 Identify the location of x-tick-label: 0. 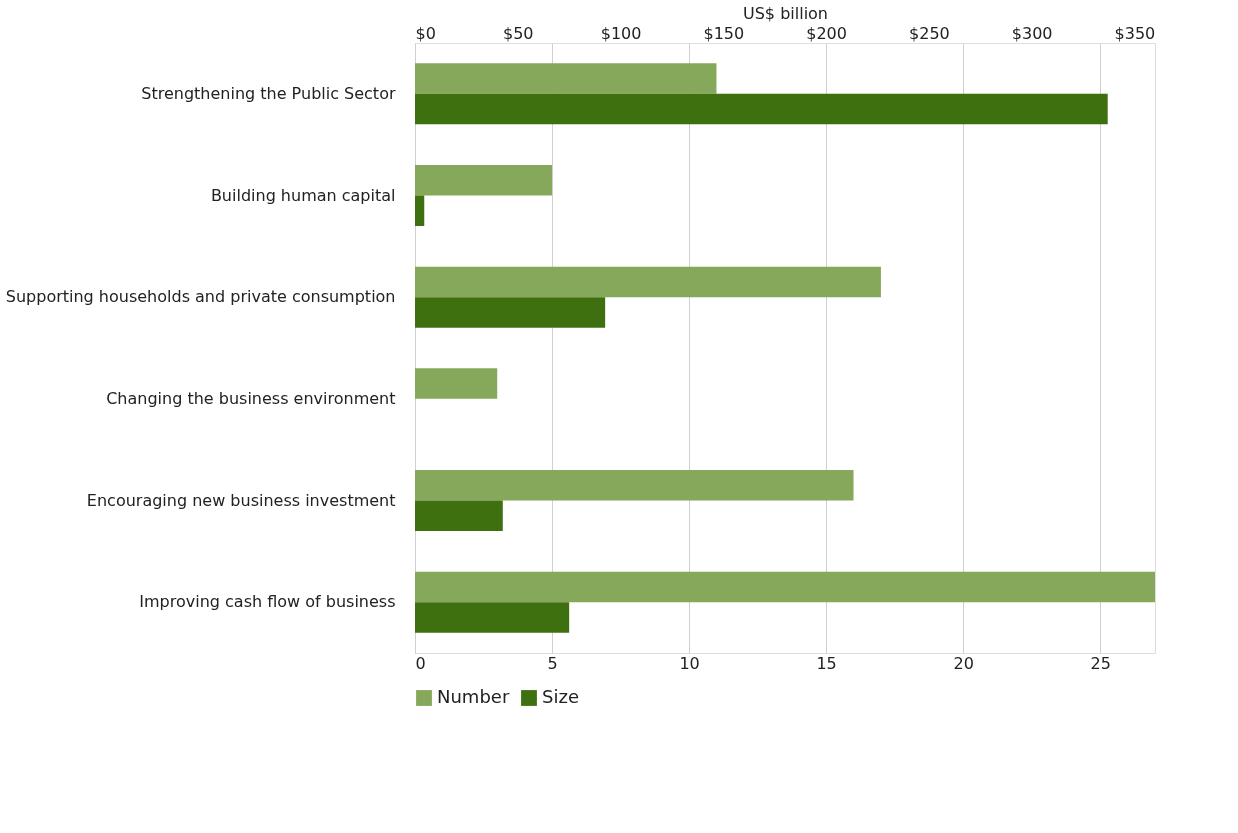
(420, 663).